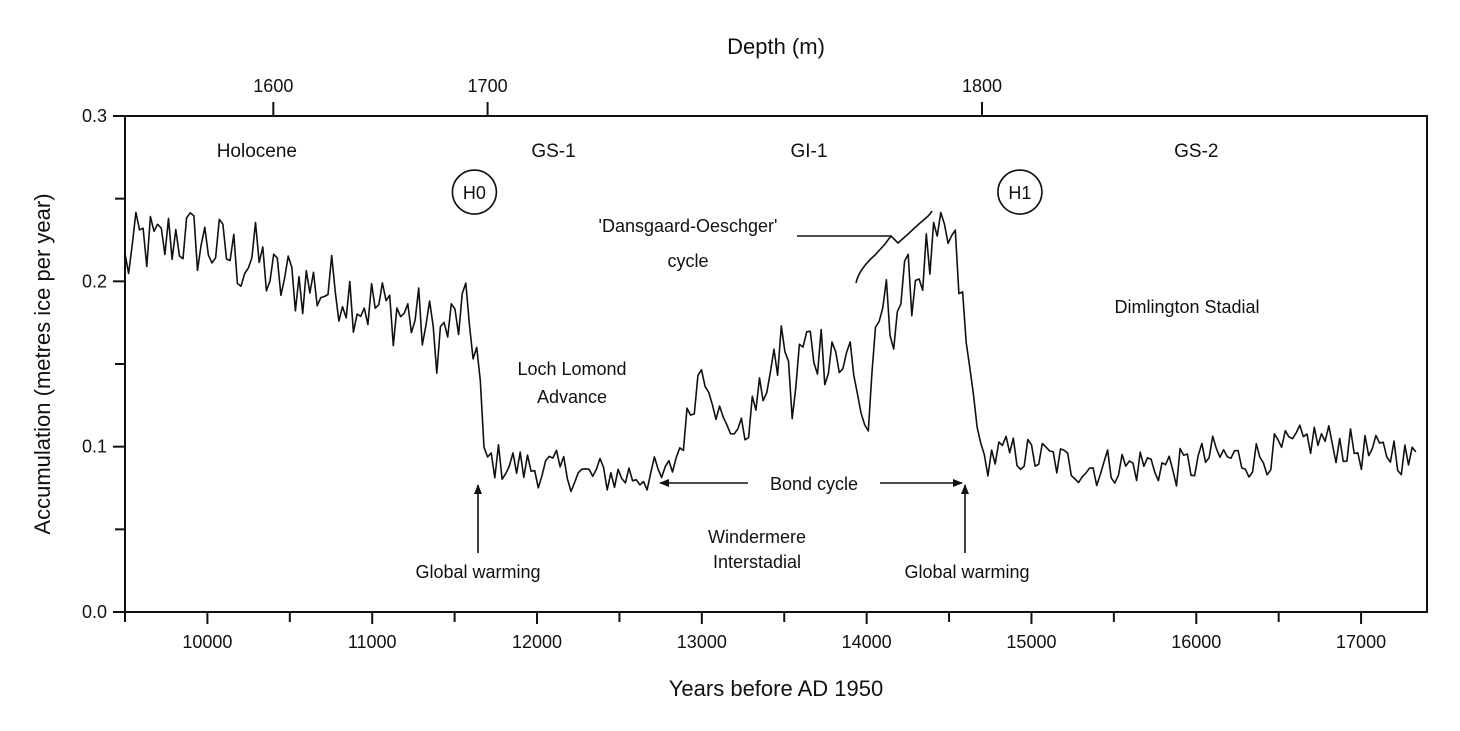 The image size is (1460, 731). What do you see at coordinates (966, 572) in the screenshot?
I see `global-warming-label-right: Global warming` at bounding box center [966, 572].